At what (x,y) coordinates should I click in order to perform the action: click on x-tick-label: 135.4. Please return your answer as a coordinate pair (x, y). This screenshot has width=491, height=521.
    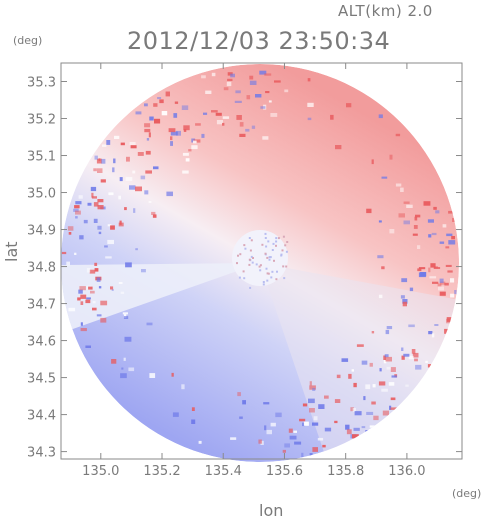
    Looking at the image, I should click on (223, 471).